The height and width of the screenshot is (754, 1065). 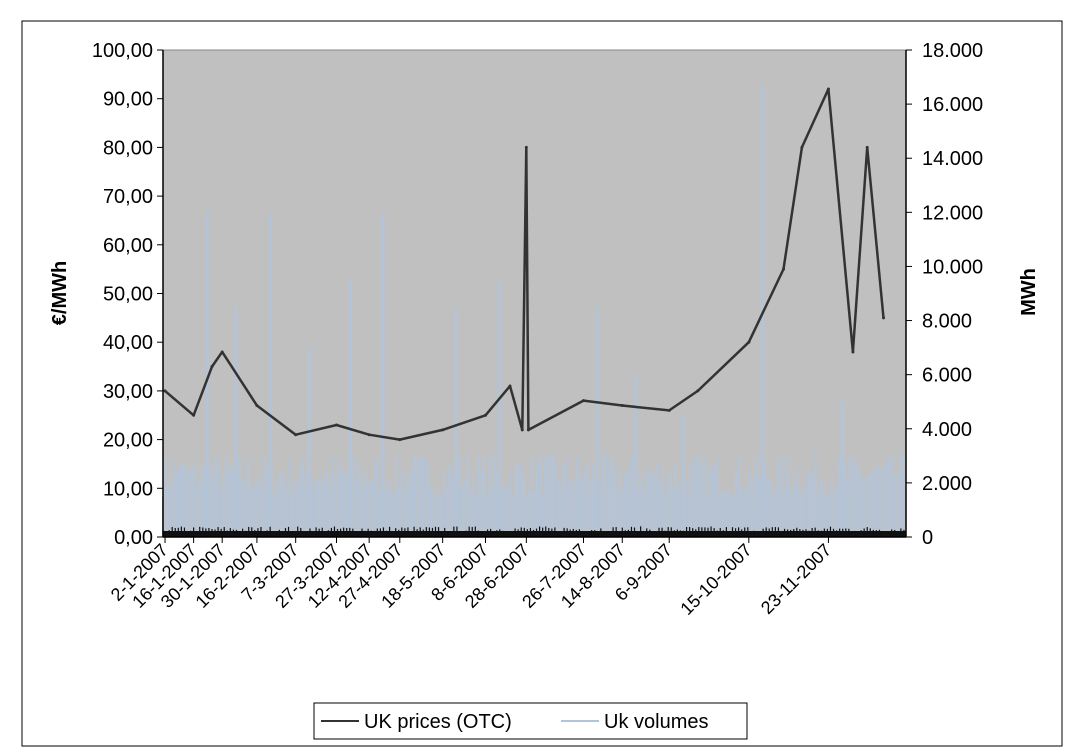 What do you see at coordinates (952, 213) in the screenshot?
I see `y2-tick-label: 12.000` at bounding box center [952, 213].